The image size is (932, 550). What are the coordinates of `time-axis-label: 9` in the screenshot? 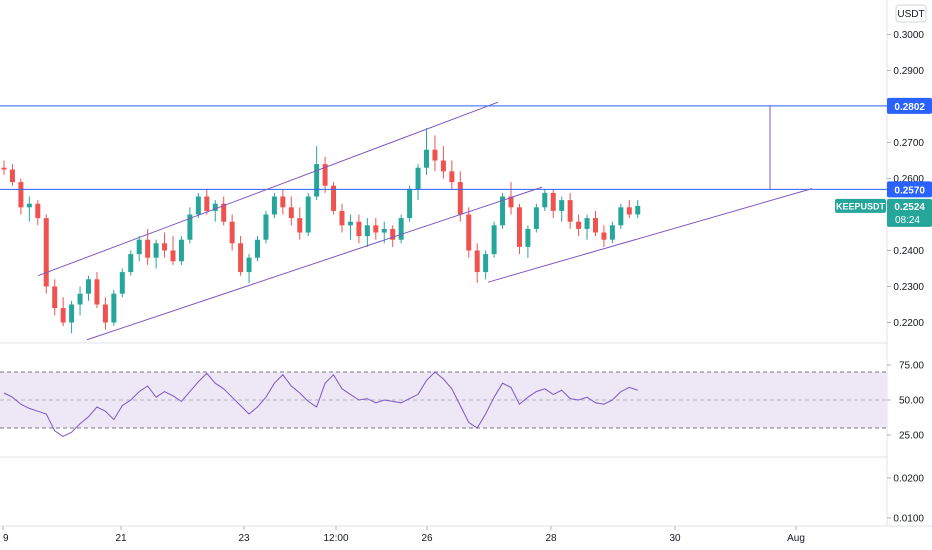 It's located at (6, 538).